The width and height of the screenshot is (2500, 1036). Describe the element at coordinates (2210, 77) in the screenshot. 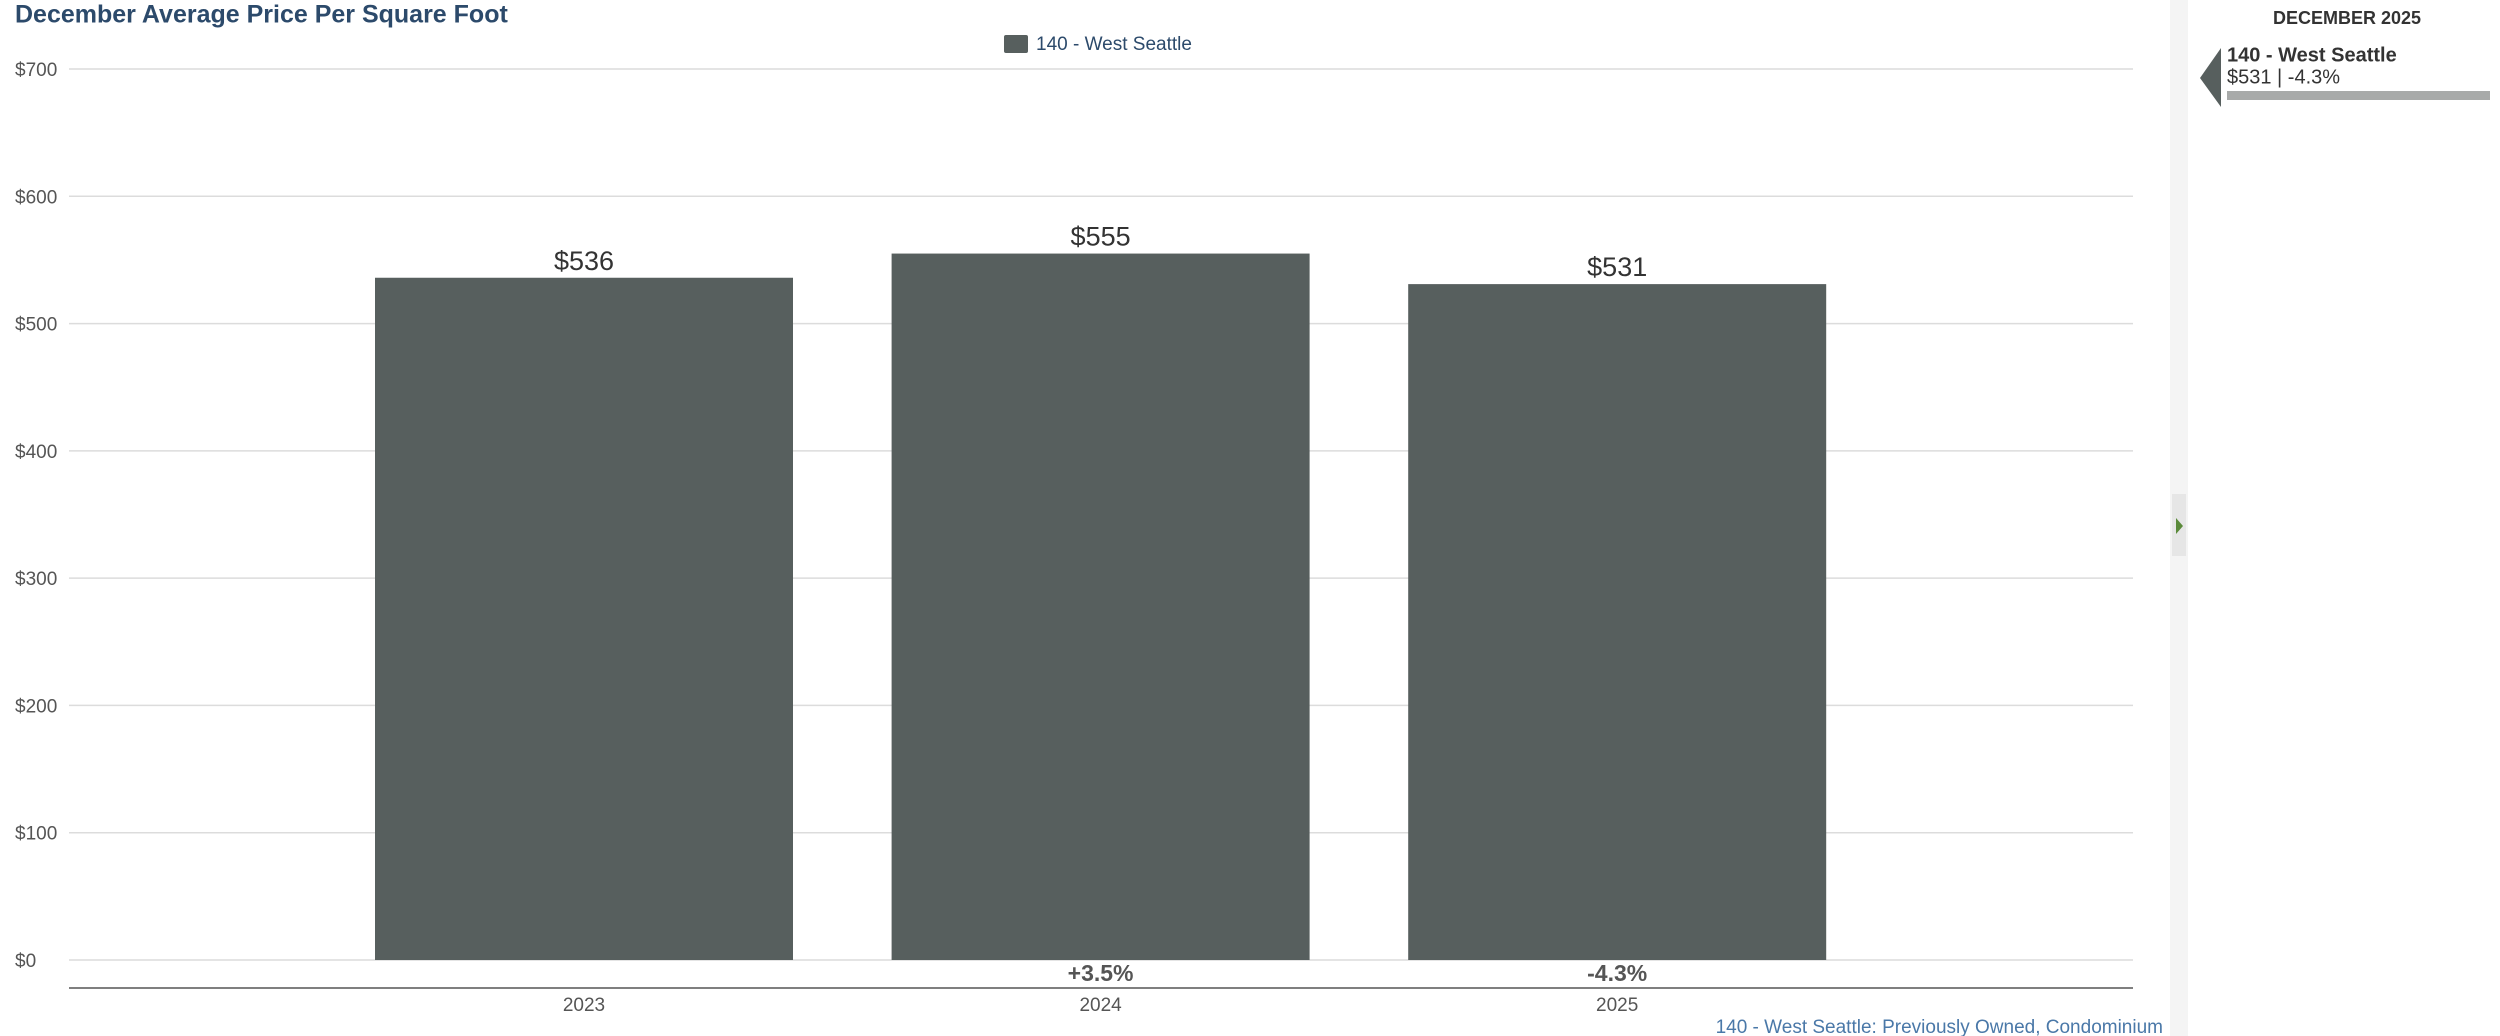

I see `sidebar-pointer` at that location.